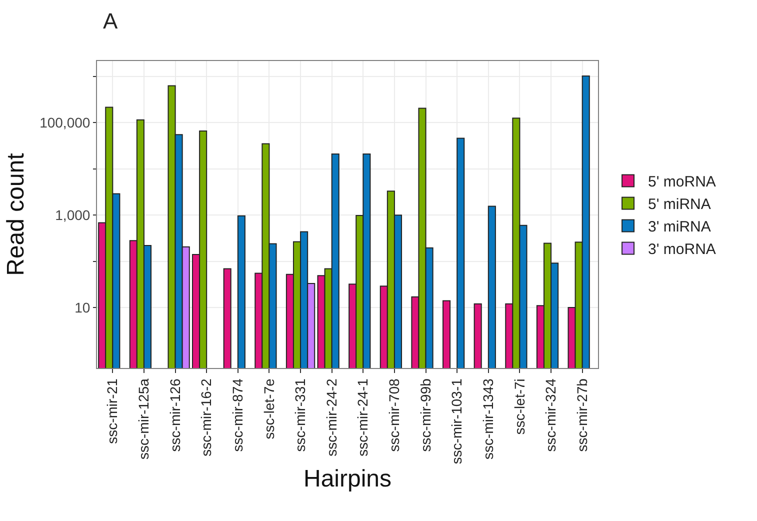 The width and height of the screenshot is (757, 521). Describe the element at coordinates (679, 205) in the screenshot. I see `legend-label: 5' miRNA` at that location.